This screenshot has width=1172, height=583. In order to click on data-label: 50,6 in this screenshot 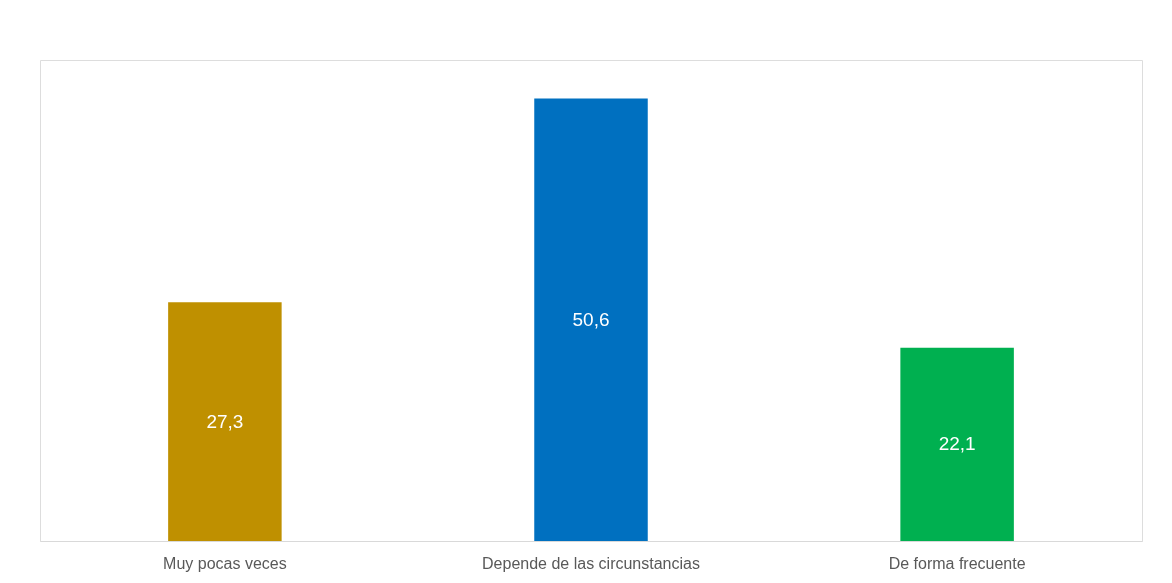, I will do `click(591, 319)`.